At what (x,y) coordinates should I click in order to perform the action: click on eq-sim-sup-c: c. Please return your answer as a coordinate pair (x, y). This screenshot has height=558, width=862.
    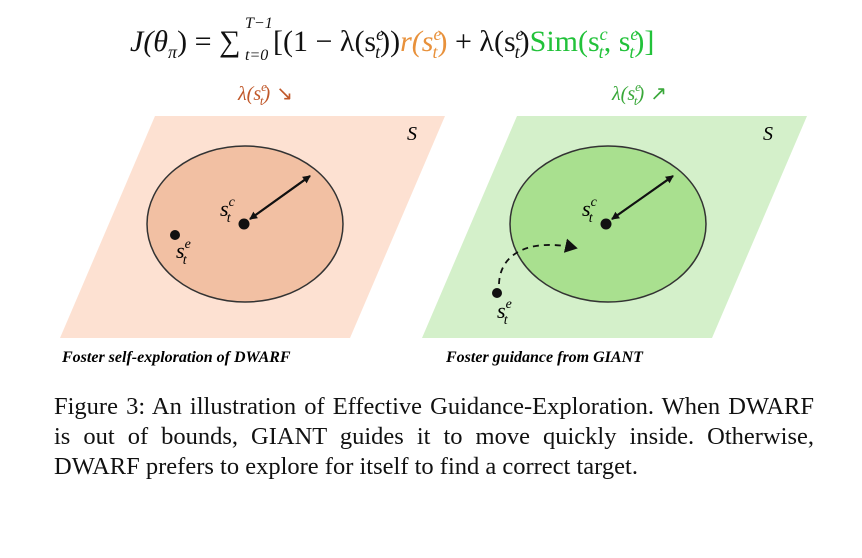
    Looking at the image, I should click on (603, 34).